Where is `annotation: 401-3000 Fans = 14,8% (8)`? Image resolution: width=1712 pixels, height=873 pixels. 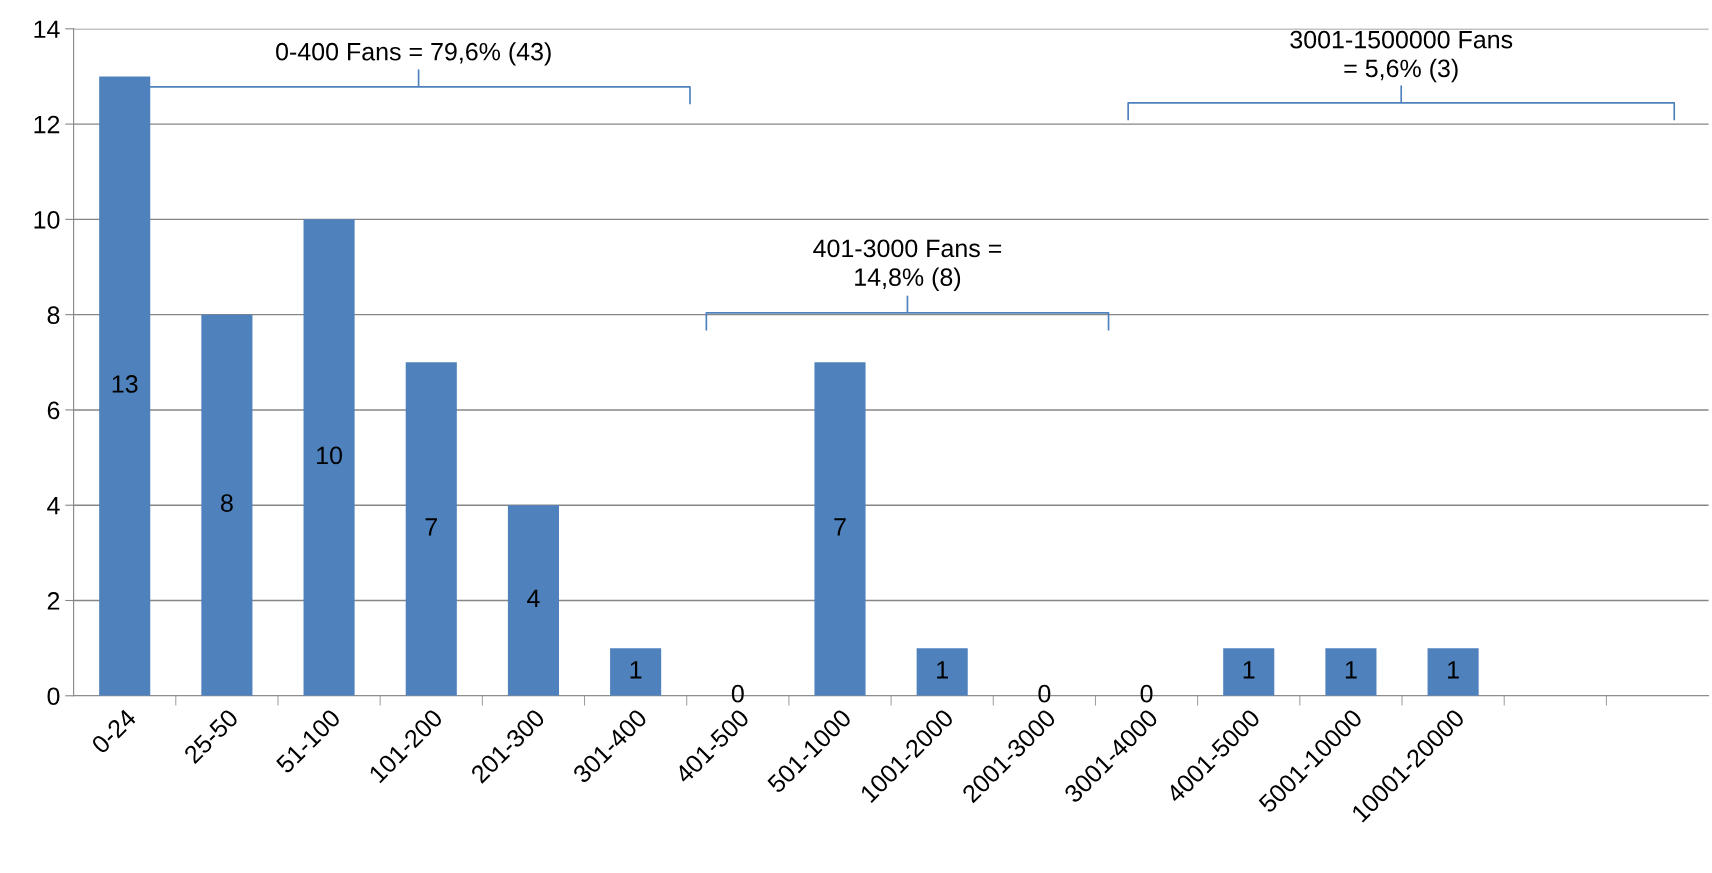 annotation: 401-3000 Fans = 14,8% (8) is located at coordinates (907, 265).